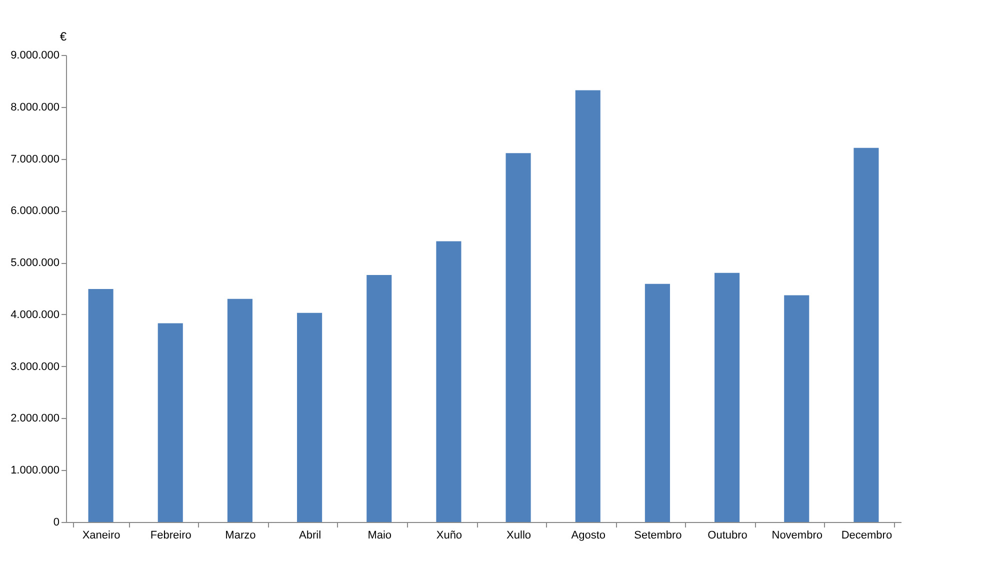 The image size is (983, 572). I want to click on x-tick-label: Febreiro, so click(171, 536).